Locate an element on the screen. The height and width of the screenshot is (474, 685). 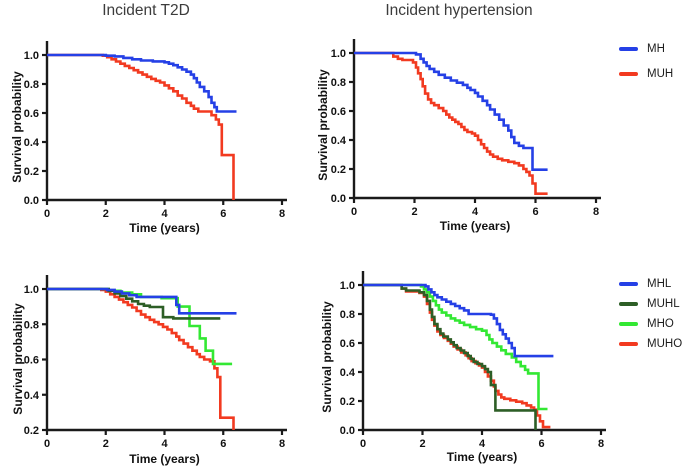
legend-swatch-muhl is located at coordinates (628, 304).